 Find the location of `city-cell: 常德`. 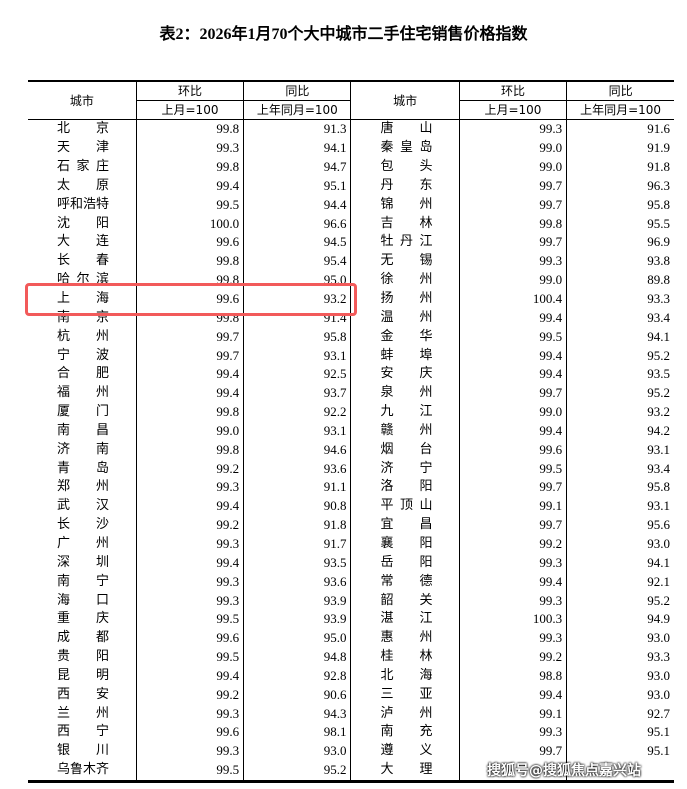

city-cell: 常德 is located at coordinates (405, 582).